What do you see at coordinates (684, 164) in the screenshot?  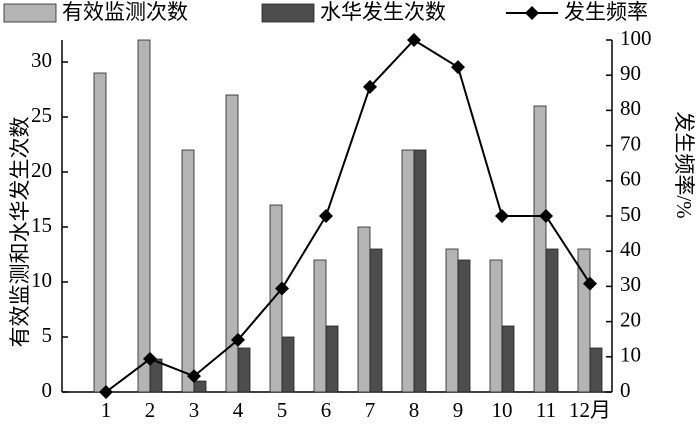 I see `y2-axis-label: 发生频率/%` at bounding box center [684, 164].